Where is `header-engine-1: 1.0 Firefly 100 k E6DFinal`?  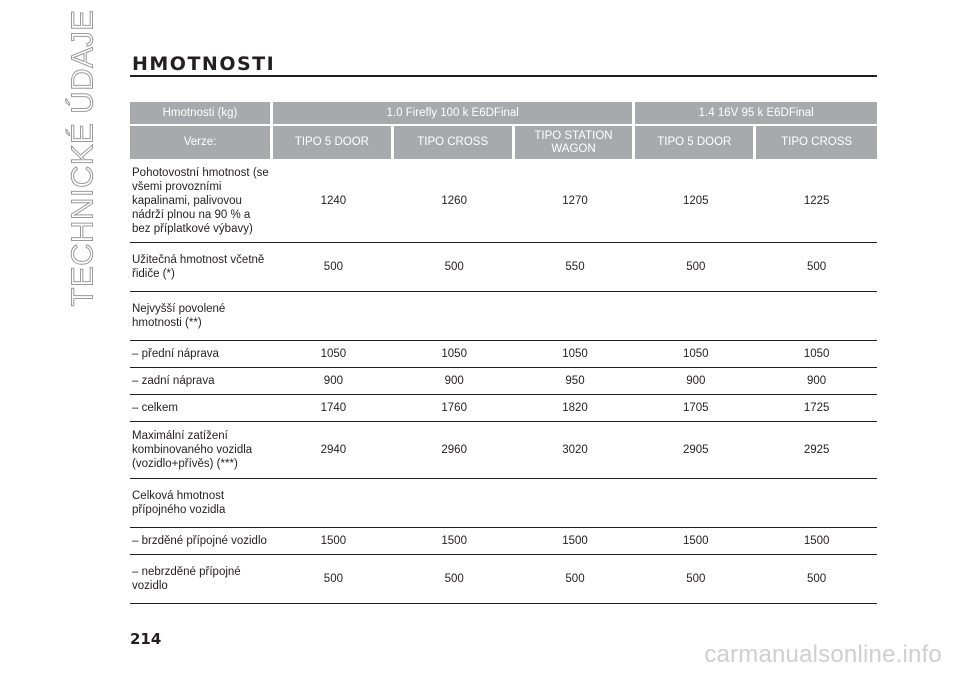
header-engine-1: 1.0 Firefly 100 k E6DFinal is located at coordinates (454, 114).